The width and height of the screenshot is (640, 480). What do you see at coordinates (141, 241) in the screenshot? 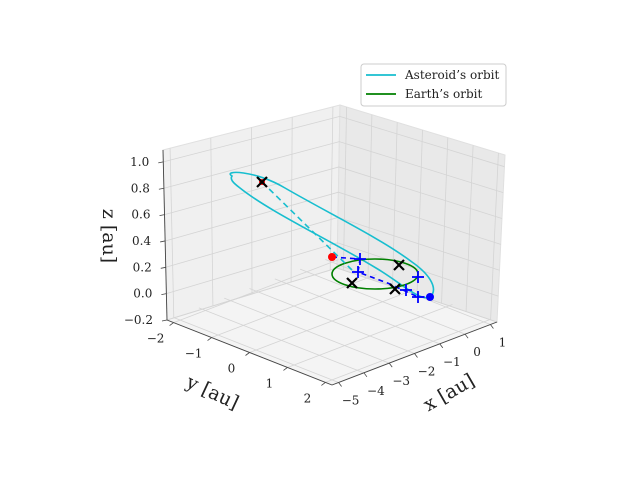
I see `z-tick-label: 0.4` at bounding box center [141, 241].